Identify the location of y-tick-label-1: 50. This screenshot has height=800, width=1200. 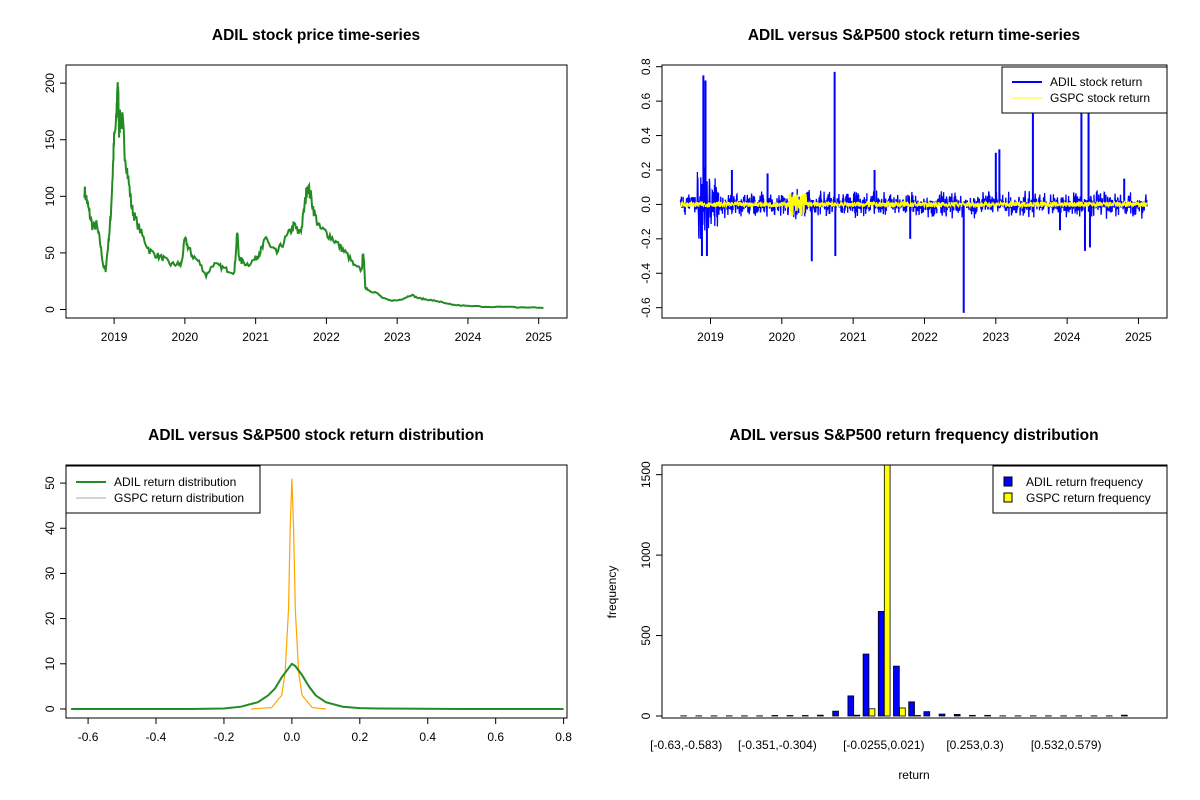
(50, 253).